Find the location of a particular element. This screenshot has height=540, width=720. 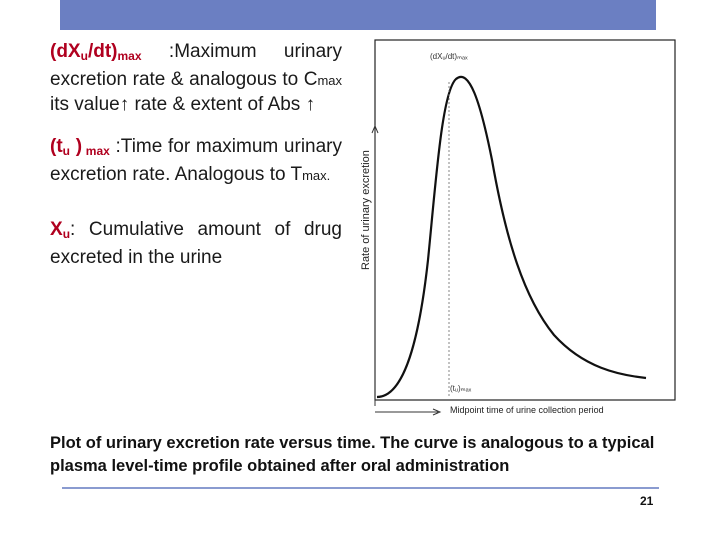

description-sub: max. is located at coordinates (316, 175).